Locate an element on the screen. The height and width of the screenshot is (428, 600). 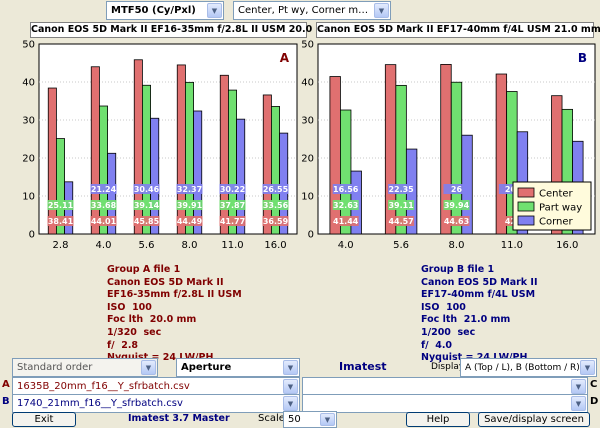
data-label: 16.56 is located at coordinates (346, 189).